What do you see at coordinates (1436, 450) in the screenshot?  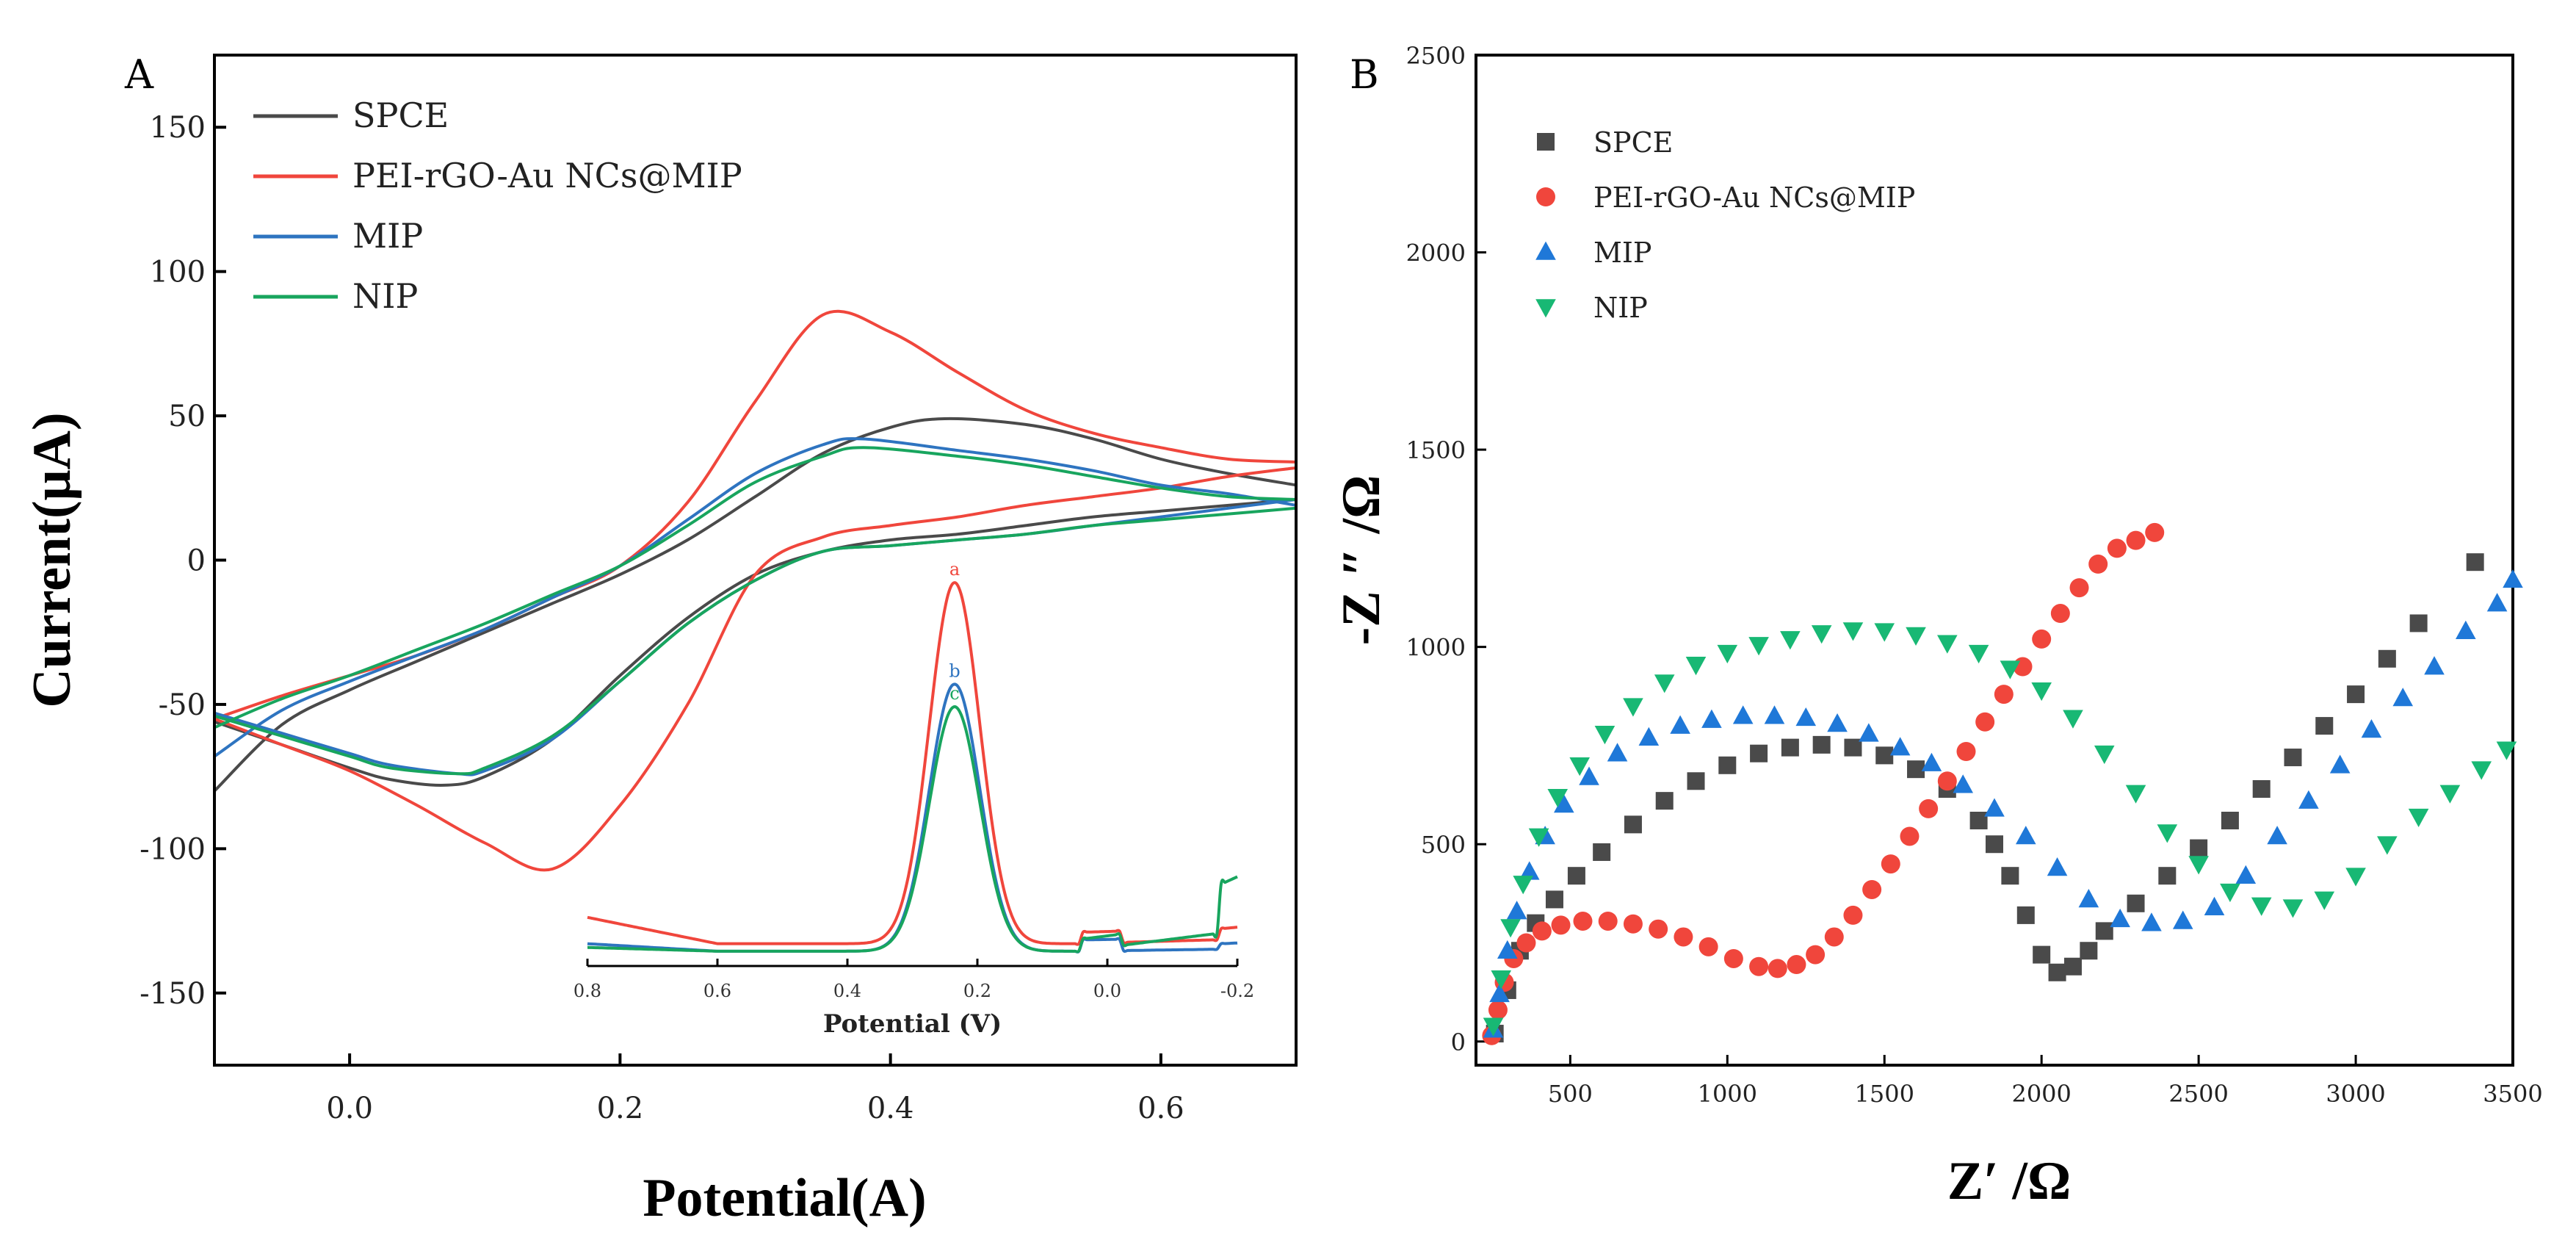 I see `y-tick-label: 1500` at bounding box center [1436, 450].